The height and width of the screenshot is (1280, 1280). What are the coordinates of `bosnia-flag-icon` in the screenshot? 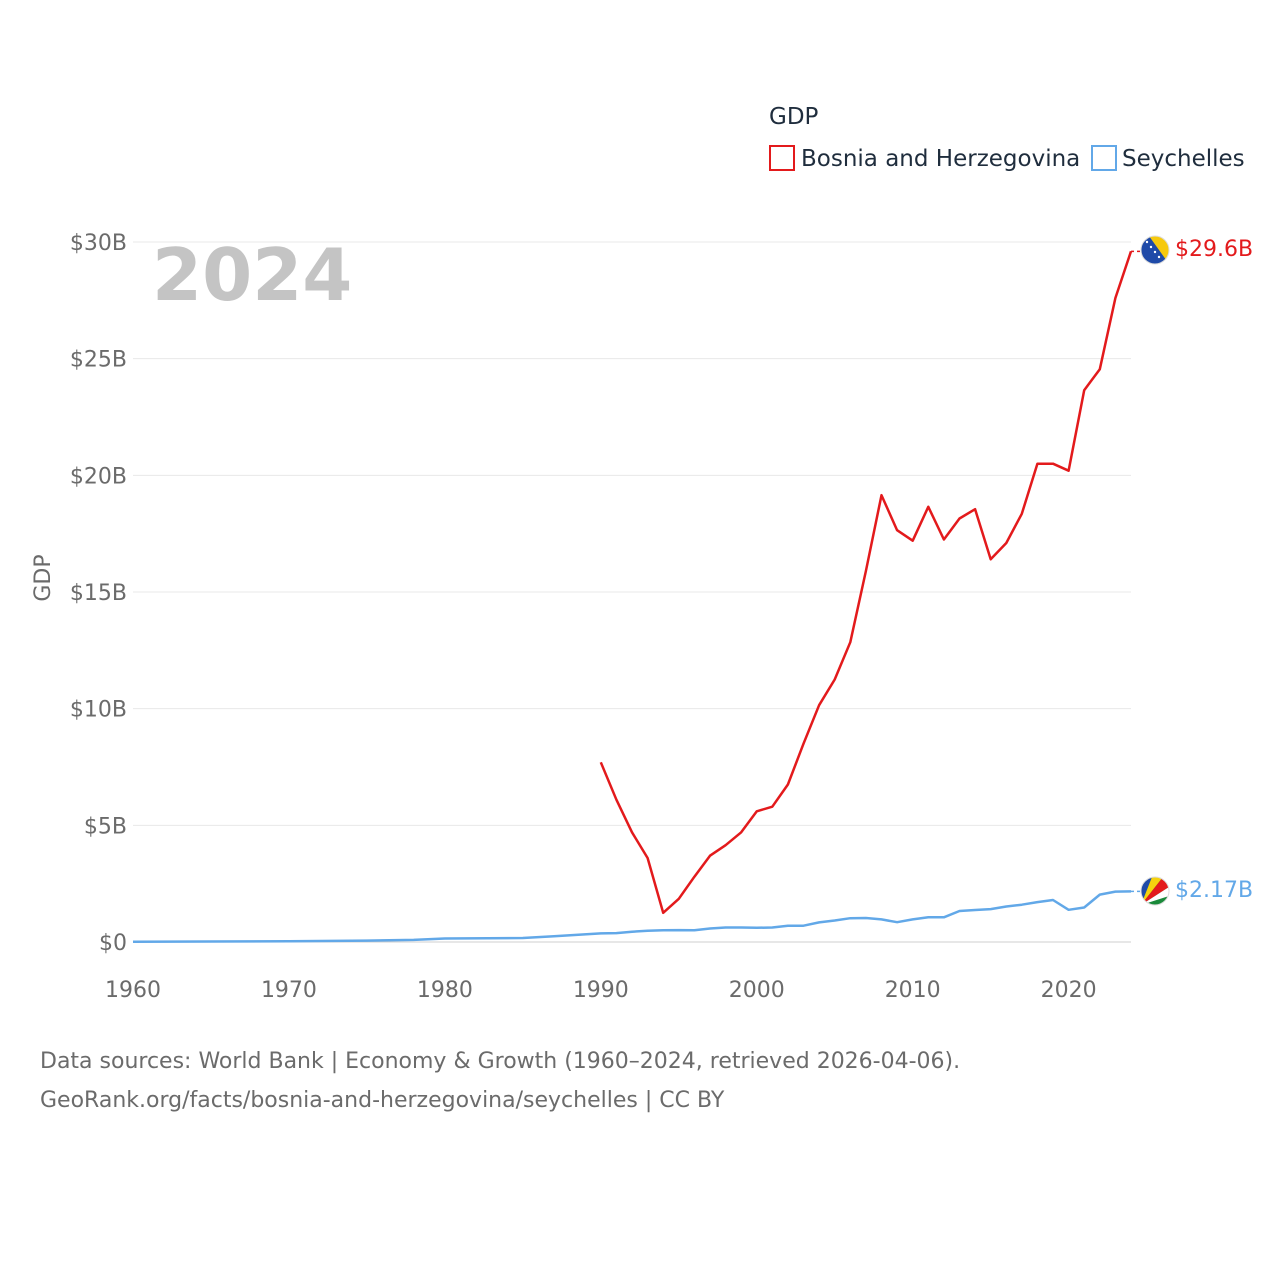 It's located at (1155, 250).